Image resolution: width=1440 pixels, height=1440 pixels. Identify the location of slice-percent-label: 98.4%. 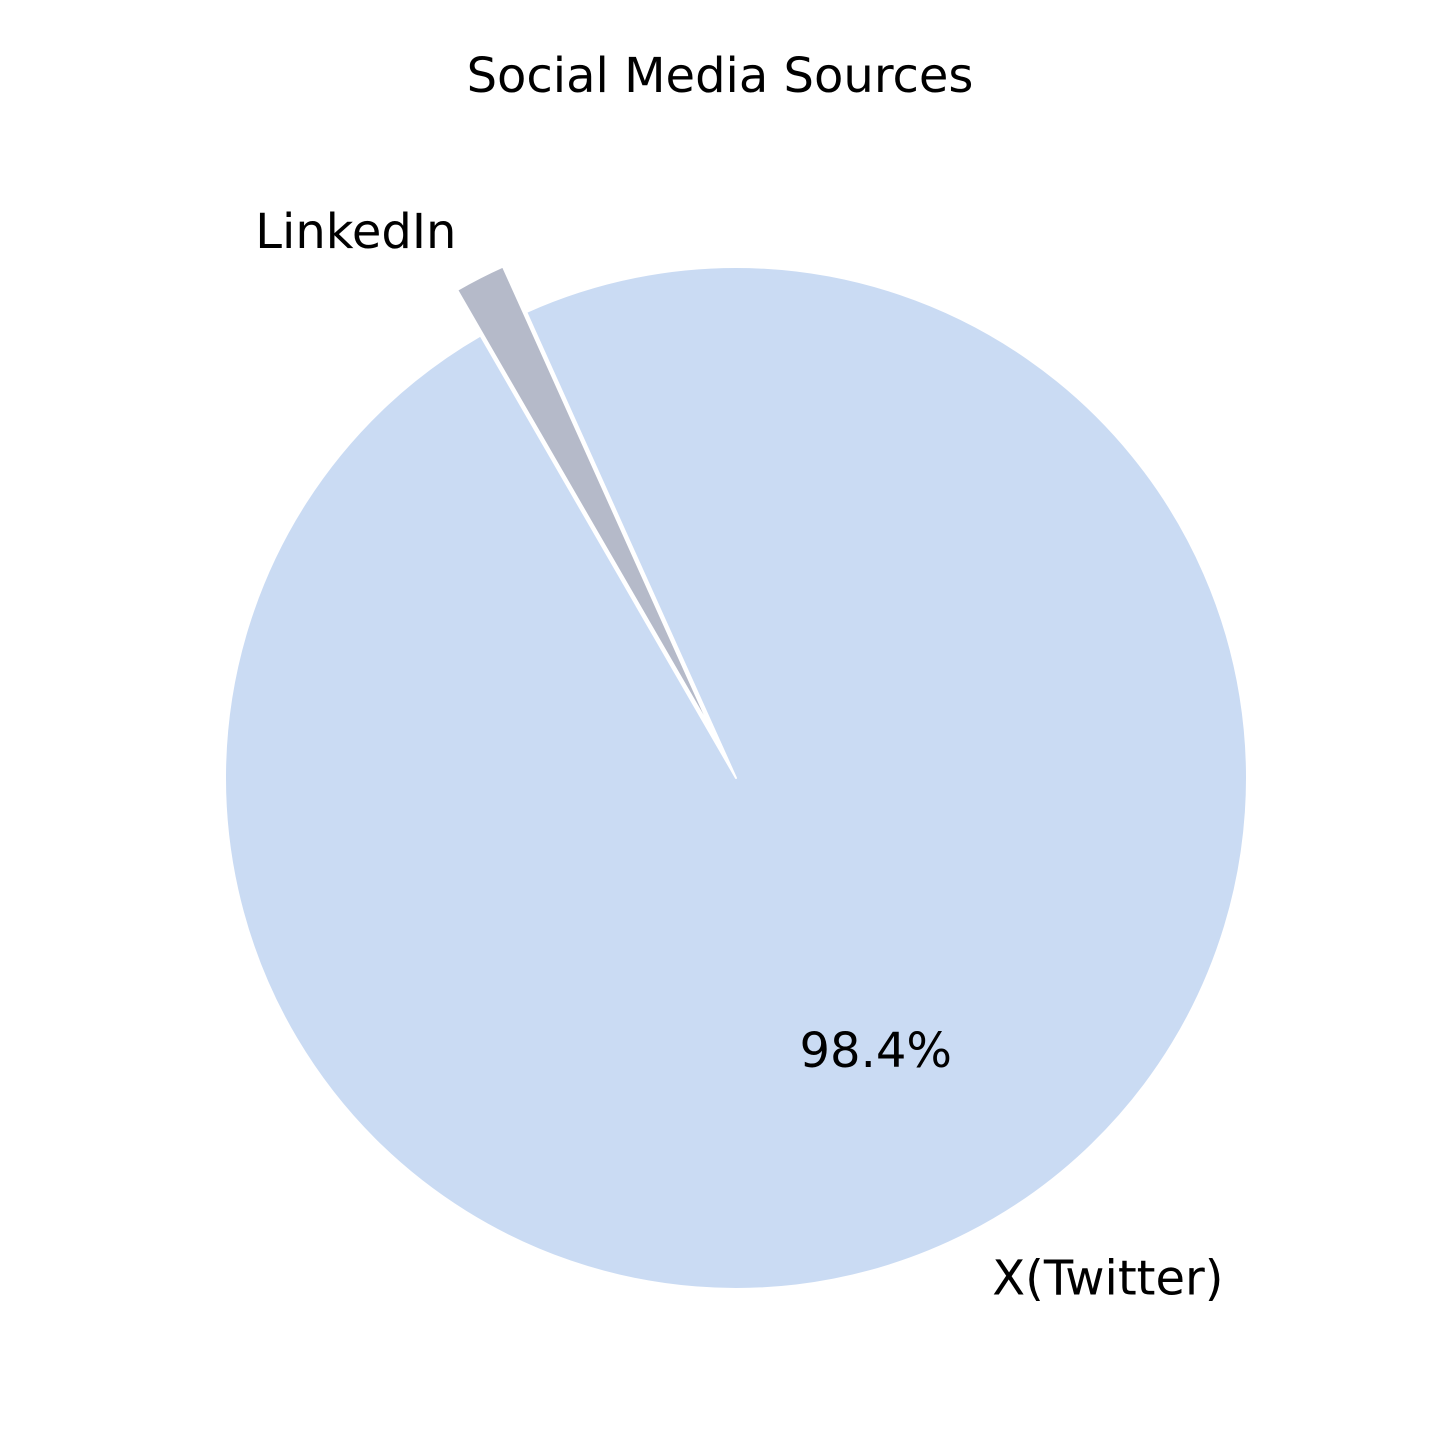
(876, 1051).